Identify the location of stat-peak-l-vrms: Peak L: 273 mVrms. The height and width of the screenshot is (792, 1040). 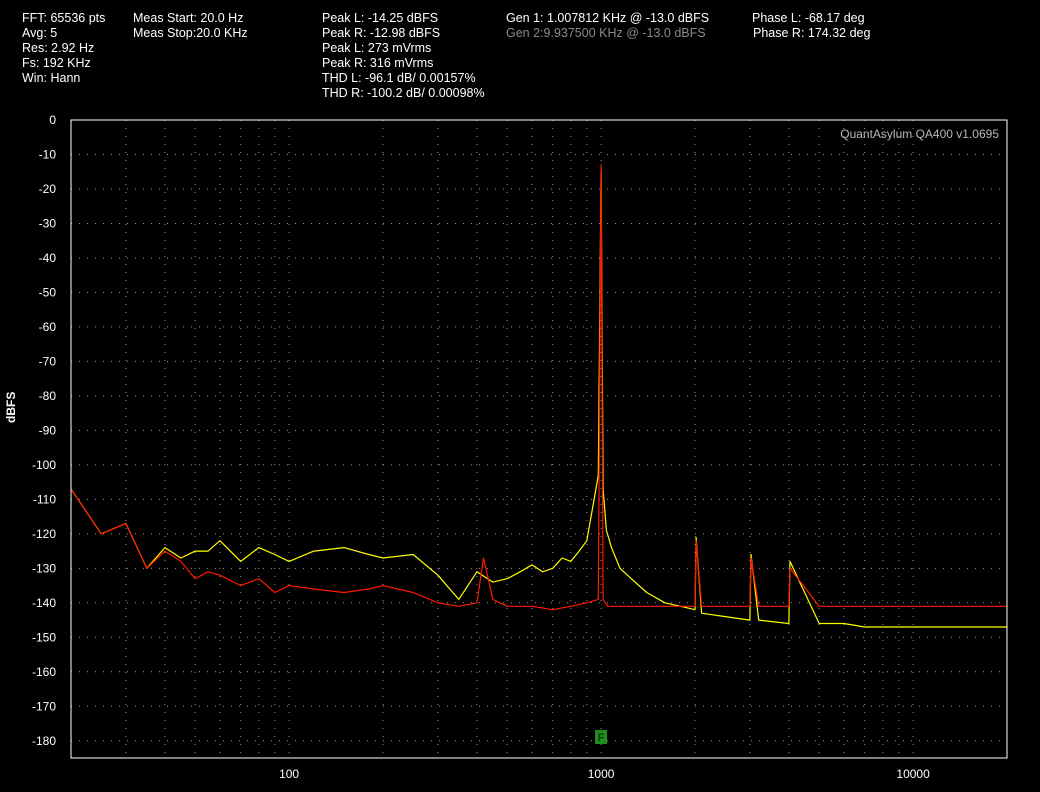
(377, 48).